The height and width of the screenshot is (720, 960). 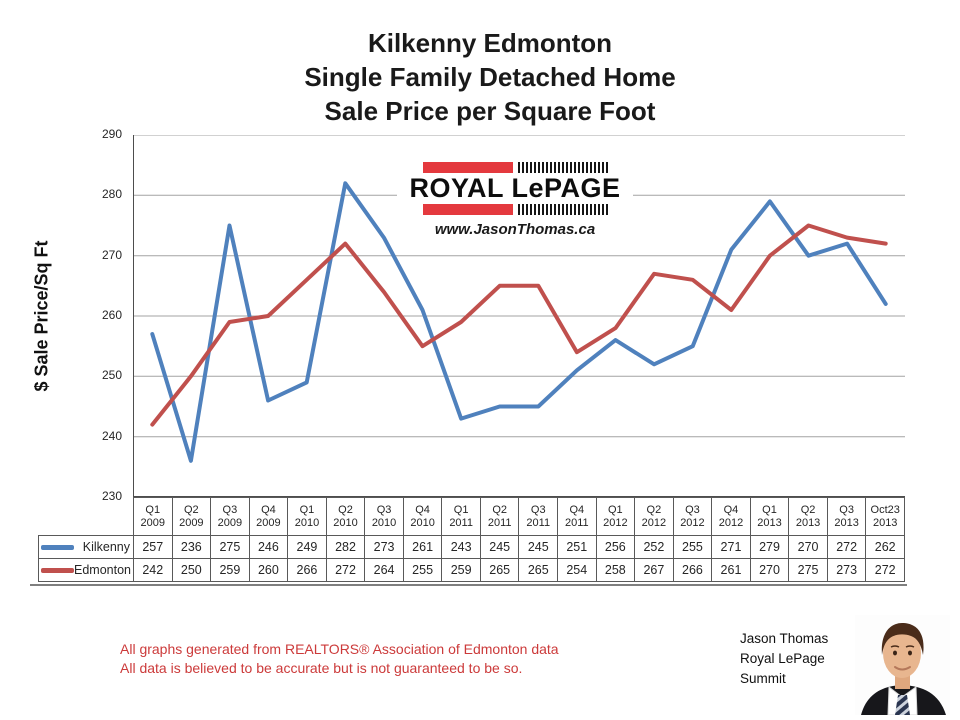 I want to click on y-tick-label: 250, so click(x=111, y=375).